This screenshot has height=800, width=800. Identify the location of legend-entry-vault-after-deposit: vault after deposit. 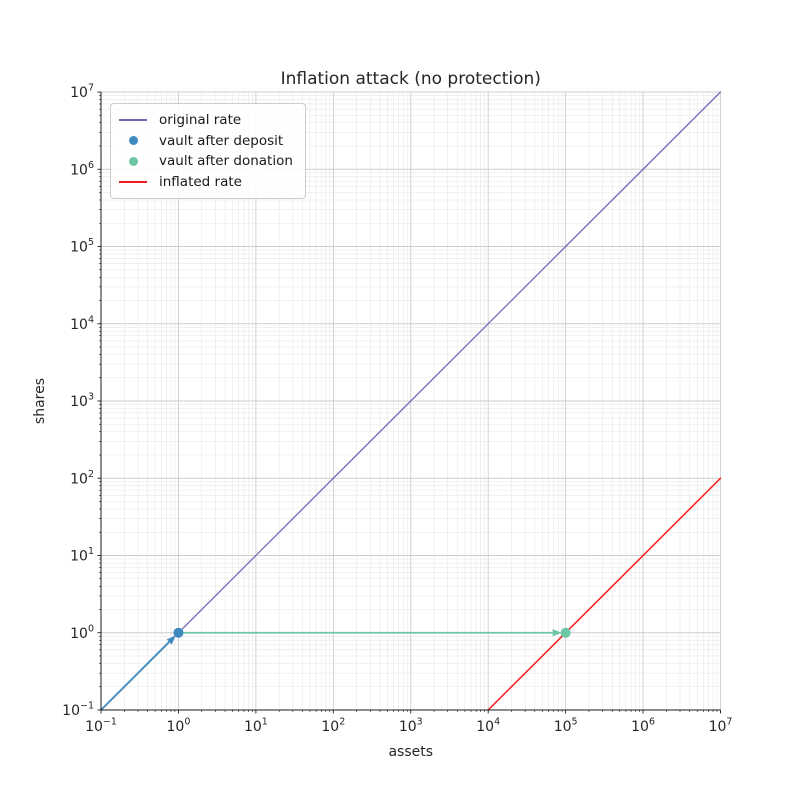
(206, 141).